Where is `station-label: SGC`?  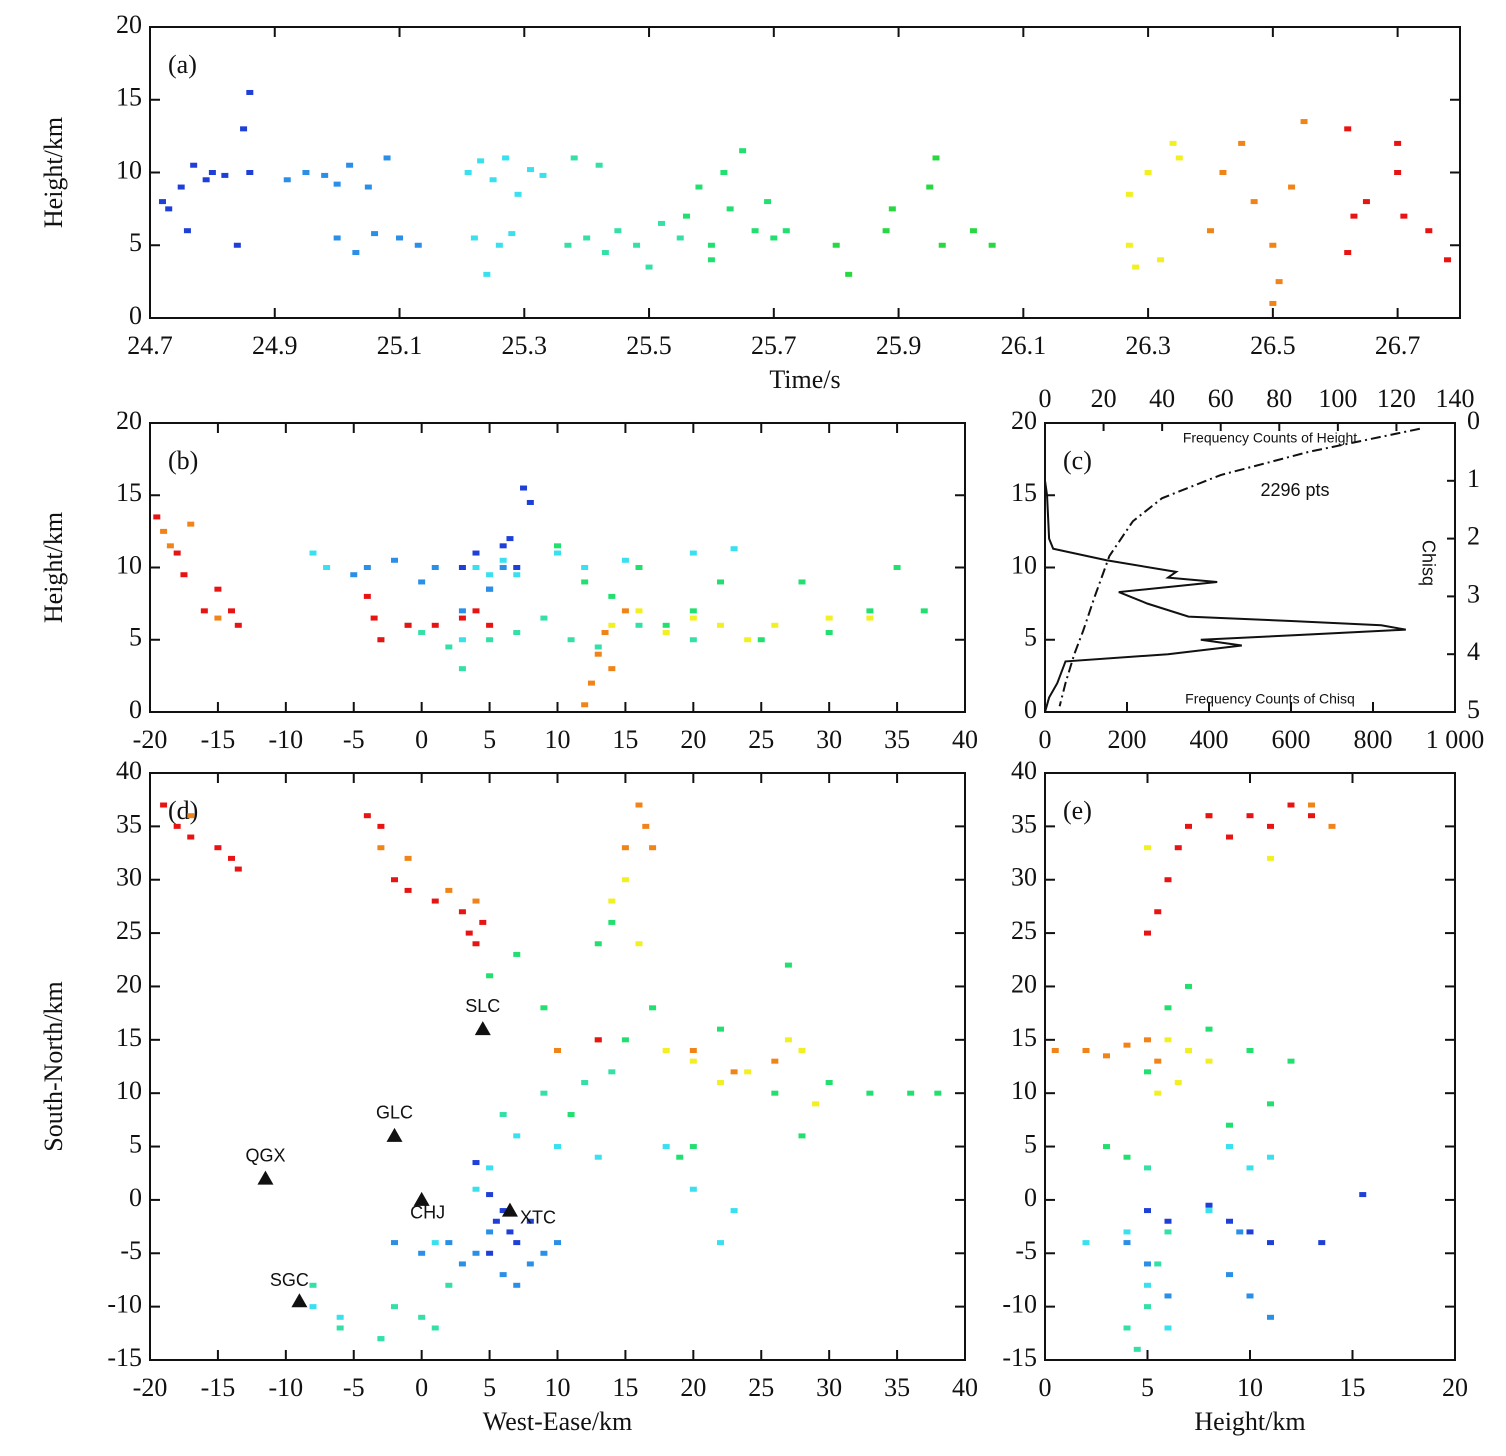
station-label: SGC is located at coordinates (289, 1280).